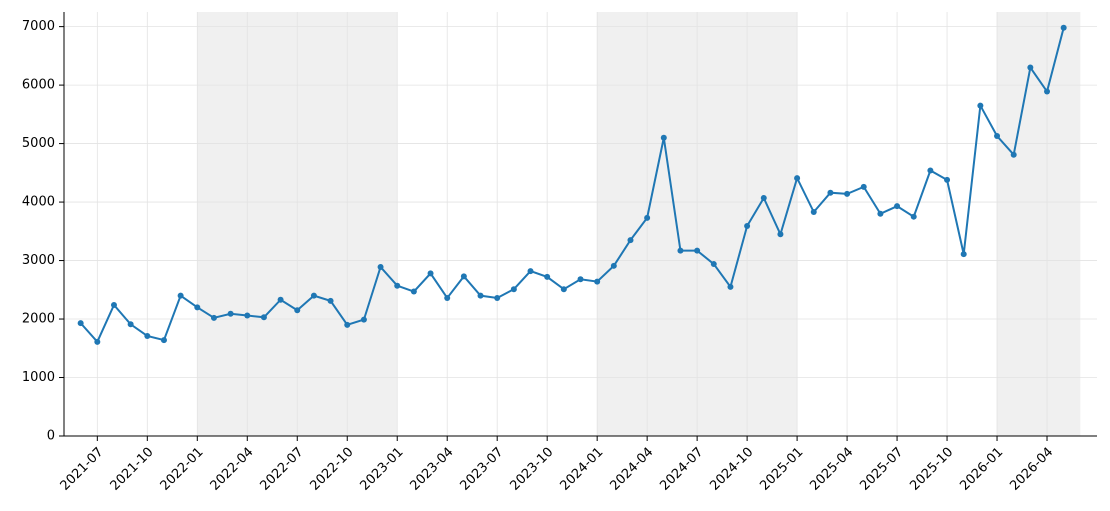  Describe the element at coordinates (38, 202) in the screenshot. I see `y-tick-label: 4000` at that location.